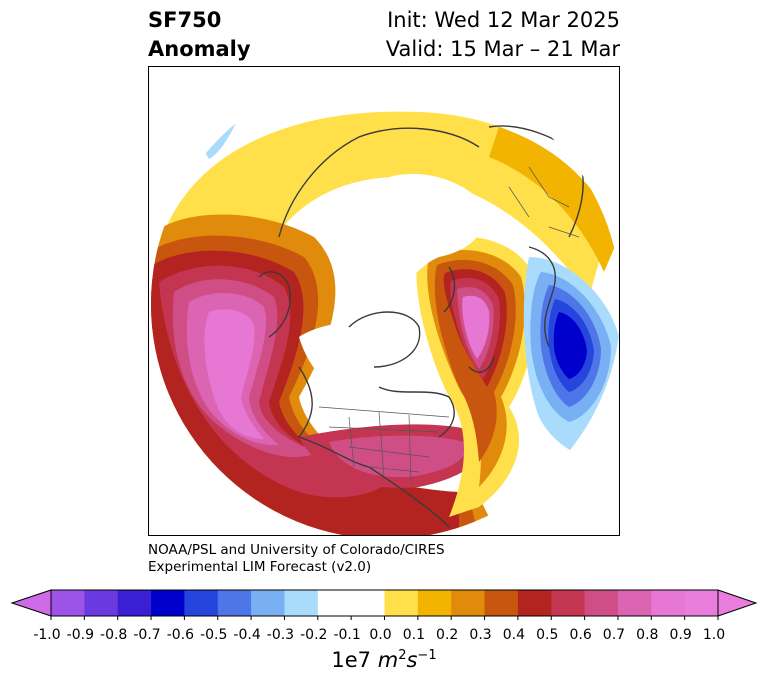  I want to click on colorbar-tick-label: -0.3, so click(280, 635).